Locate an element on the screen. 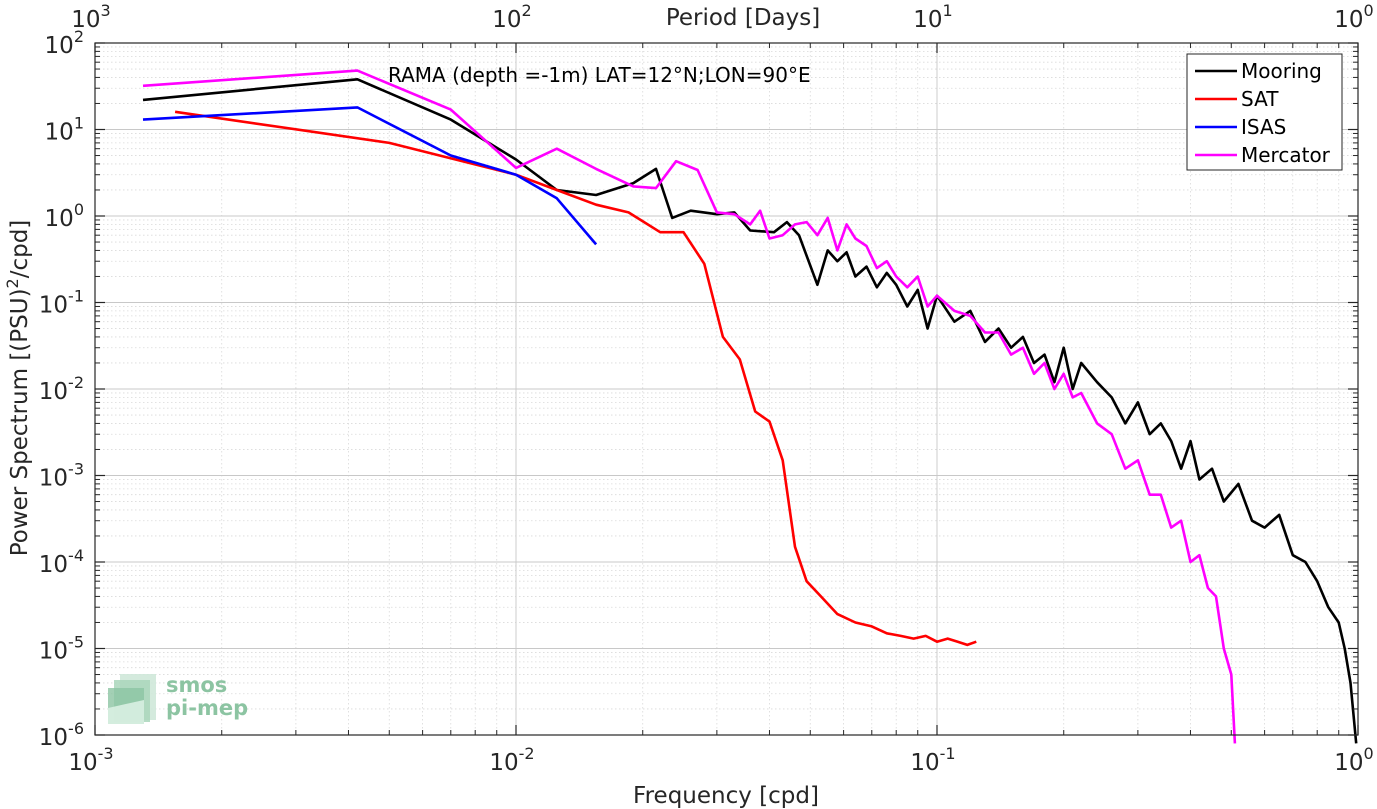 The height and width of the screenshot is (809, 1377). top-tick-label: 10² is located at coordinates (511, 17).